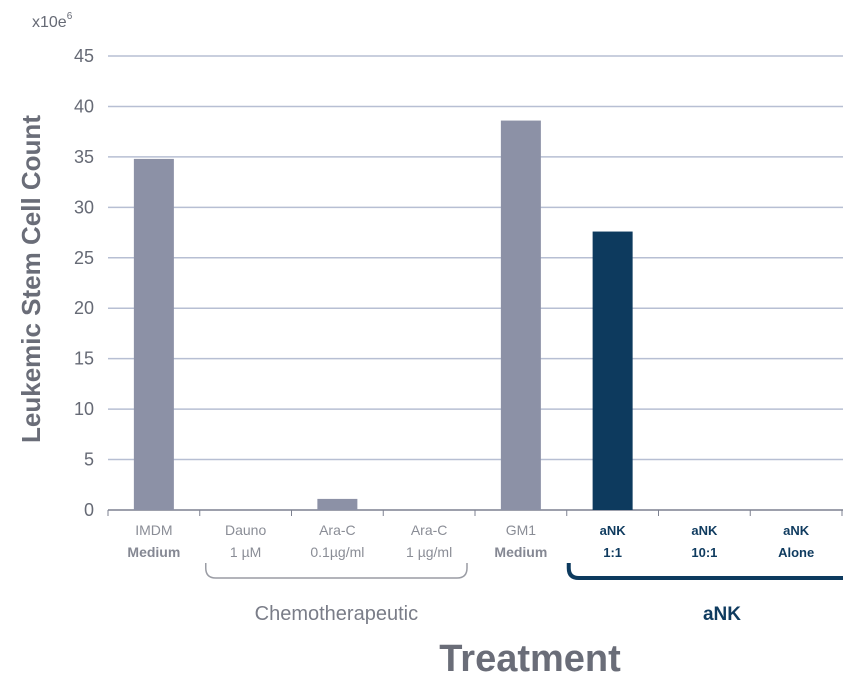  I want to click on group-label: Chemotherapeutic, so click(336, 614).